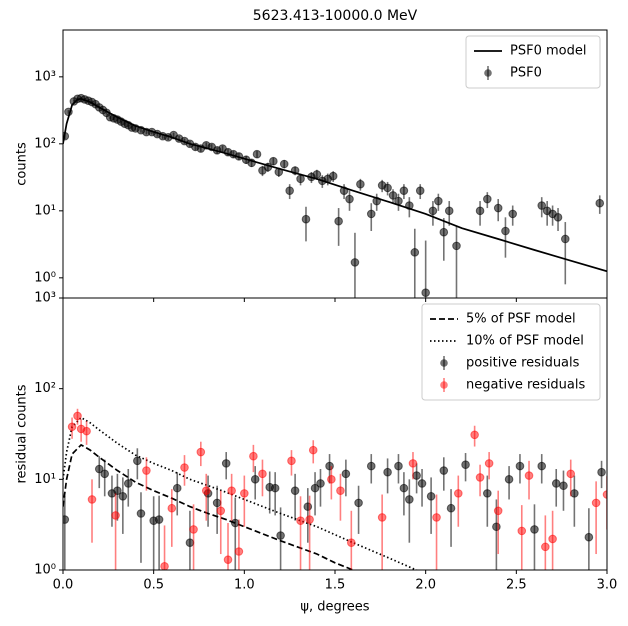 The width and height of the screenshot is (628, 626). Describe the element at coordinates (22, 433) in the screenshot. I see `y-axis-label: residual counts` at that location.